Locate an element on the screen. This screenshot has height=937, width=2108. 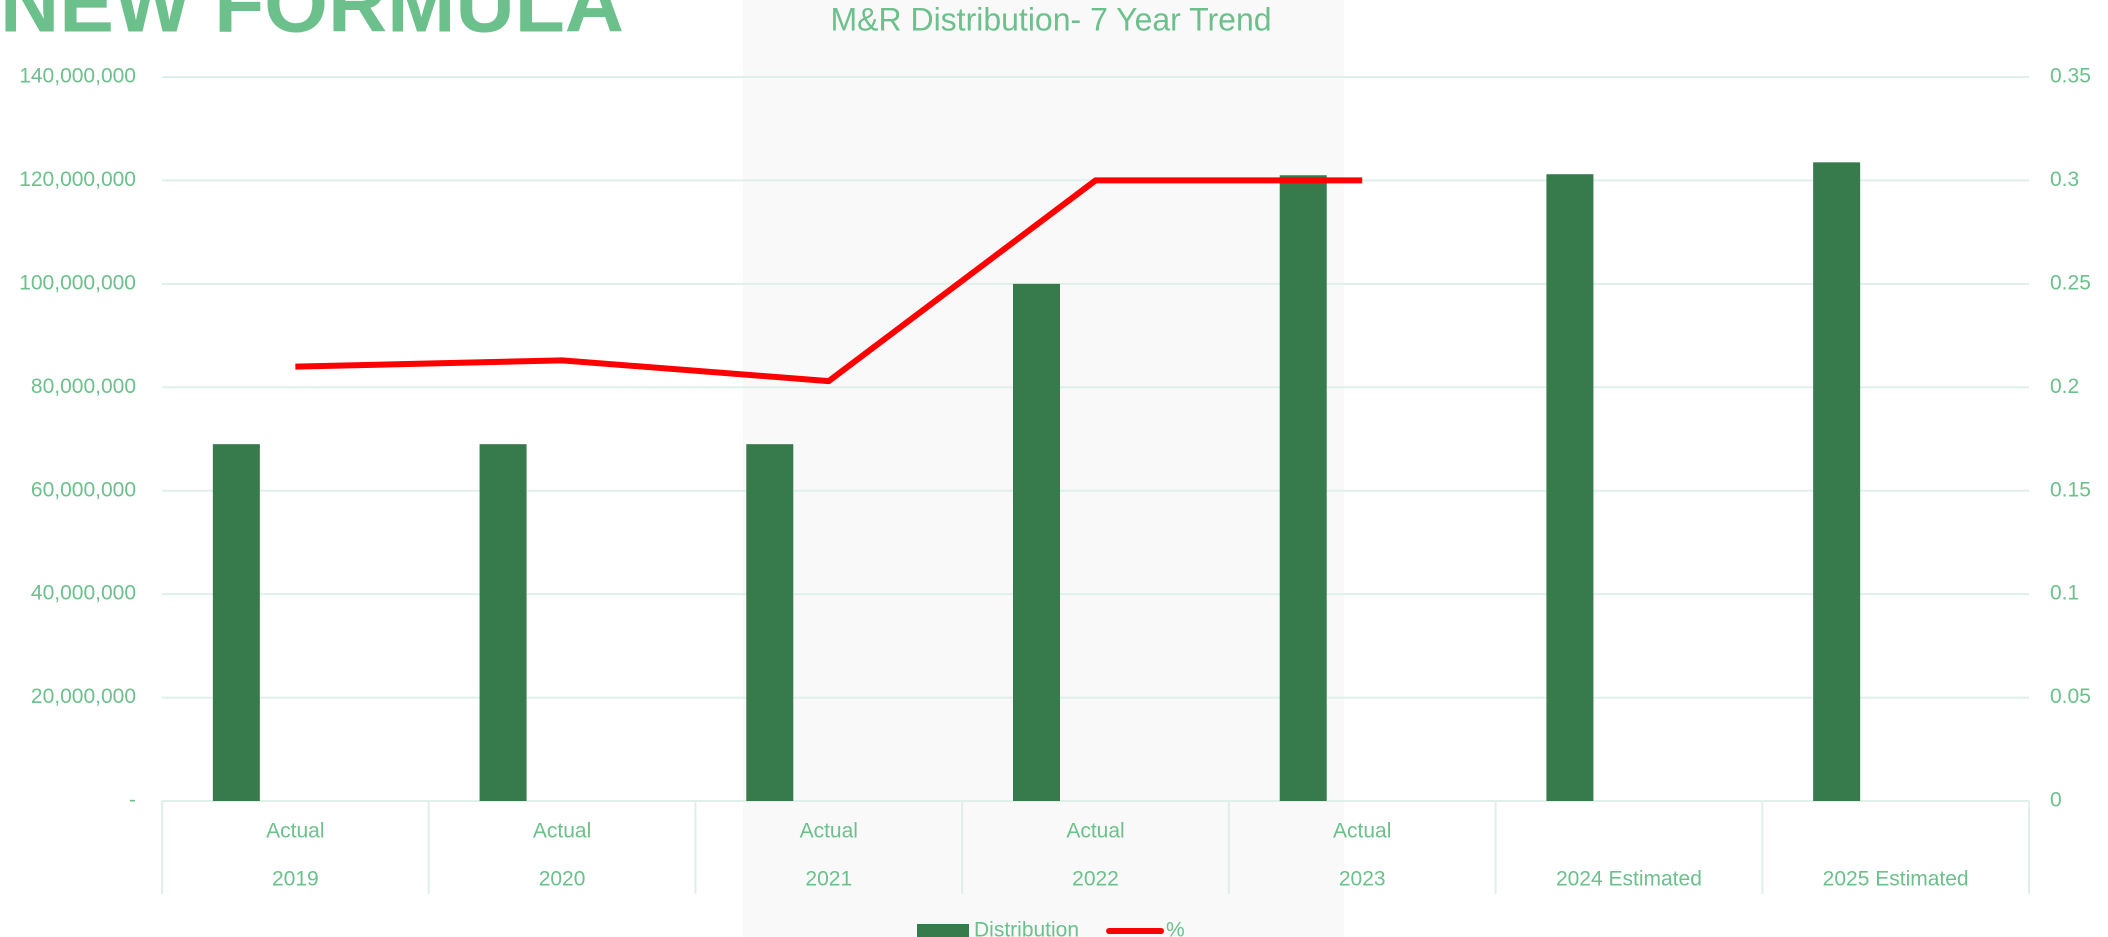
x-tick-label: 2021 is located at coordinates (828, 879).